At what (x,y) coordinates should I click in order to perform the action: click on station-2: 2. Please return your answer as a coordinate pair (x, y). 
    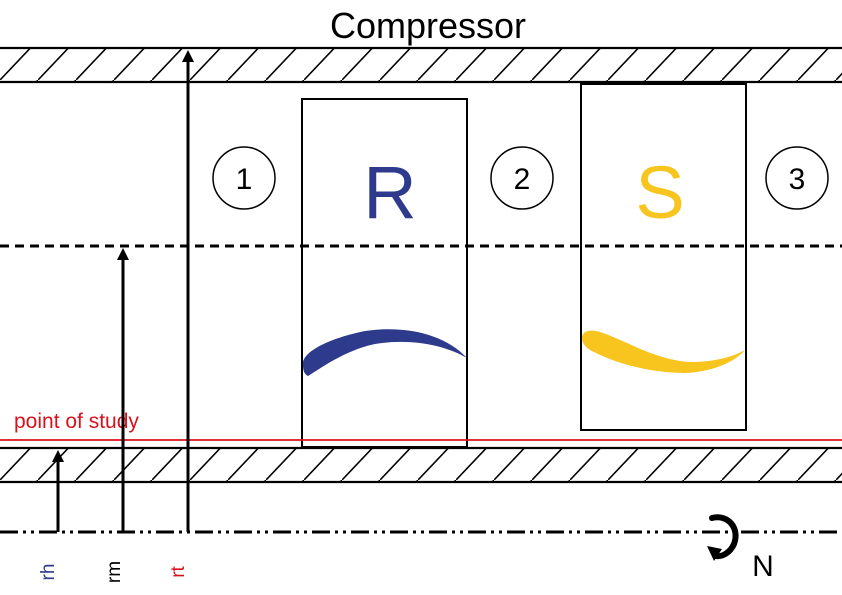
    Looking at the image, I should click on (522, 178).